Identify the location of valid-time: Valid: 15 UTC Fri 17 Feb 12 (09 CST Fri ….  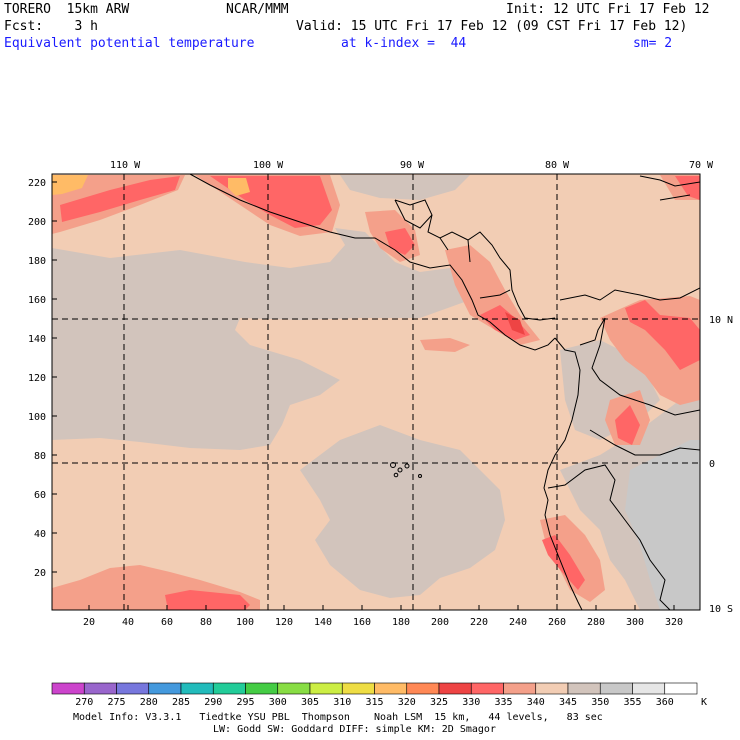
(492, 26).